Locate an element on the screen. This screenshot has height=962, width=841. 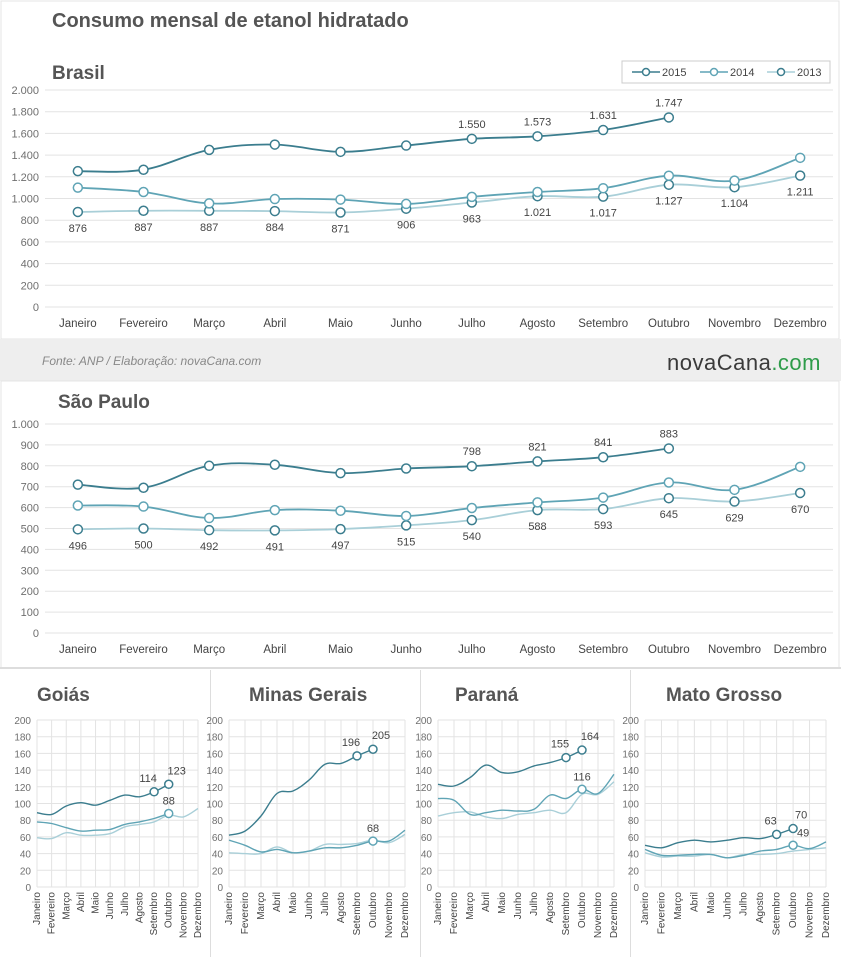
goias-x-tick-label: Junho is located at coordinates (110, 906).